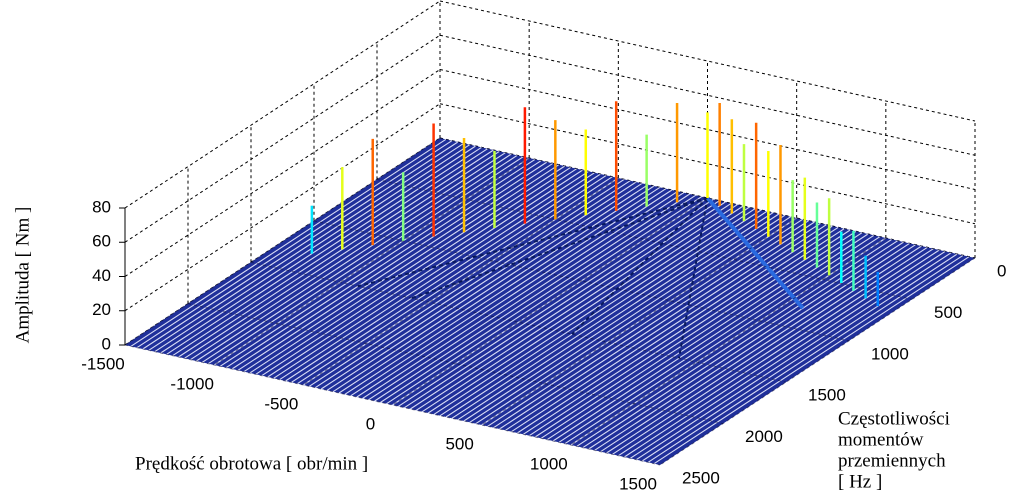 Image resolution: width=1021 pixels, height=495 pixels. Describe the element at coordinates (881, 439) in the screenshot. I see `y-axis-label-line: momentów` at that location.